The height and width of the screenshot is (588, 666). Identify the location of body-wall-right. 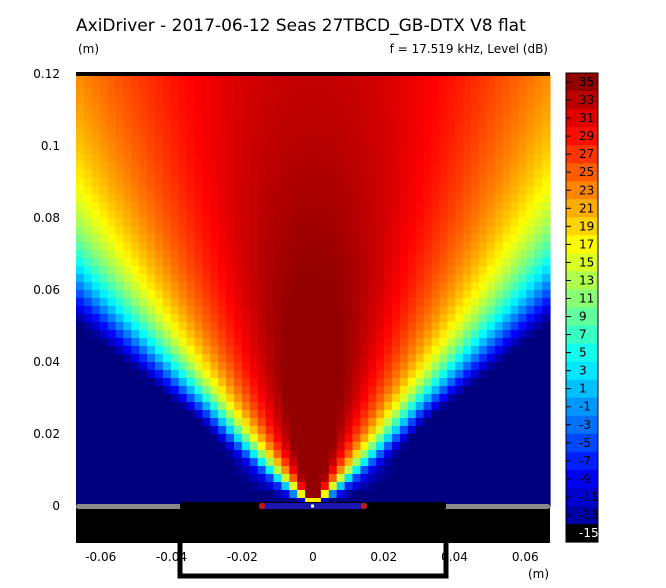
(446, 556).